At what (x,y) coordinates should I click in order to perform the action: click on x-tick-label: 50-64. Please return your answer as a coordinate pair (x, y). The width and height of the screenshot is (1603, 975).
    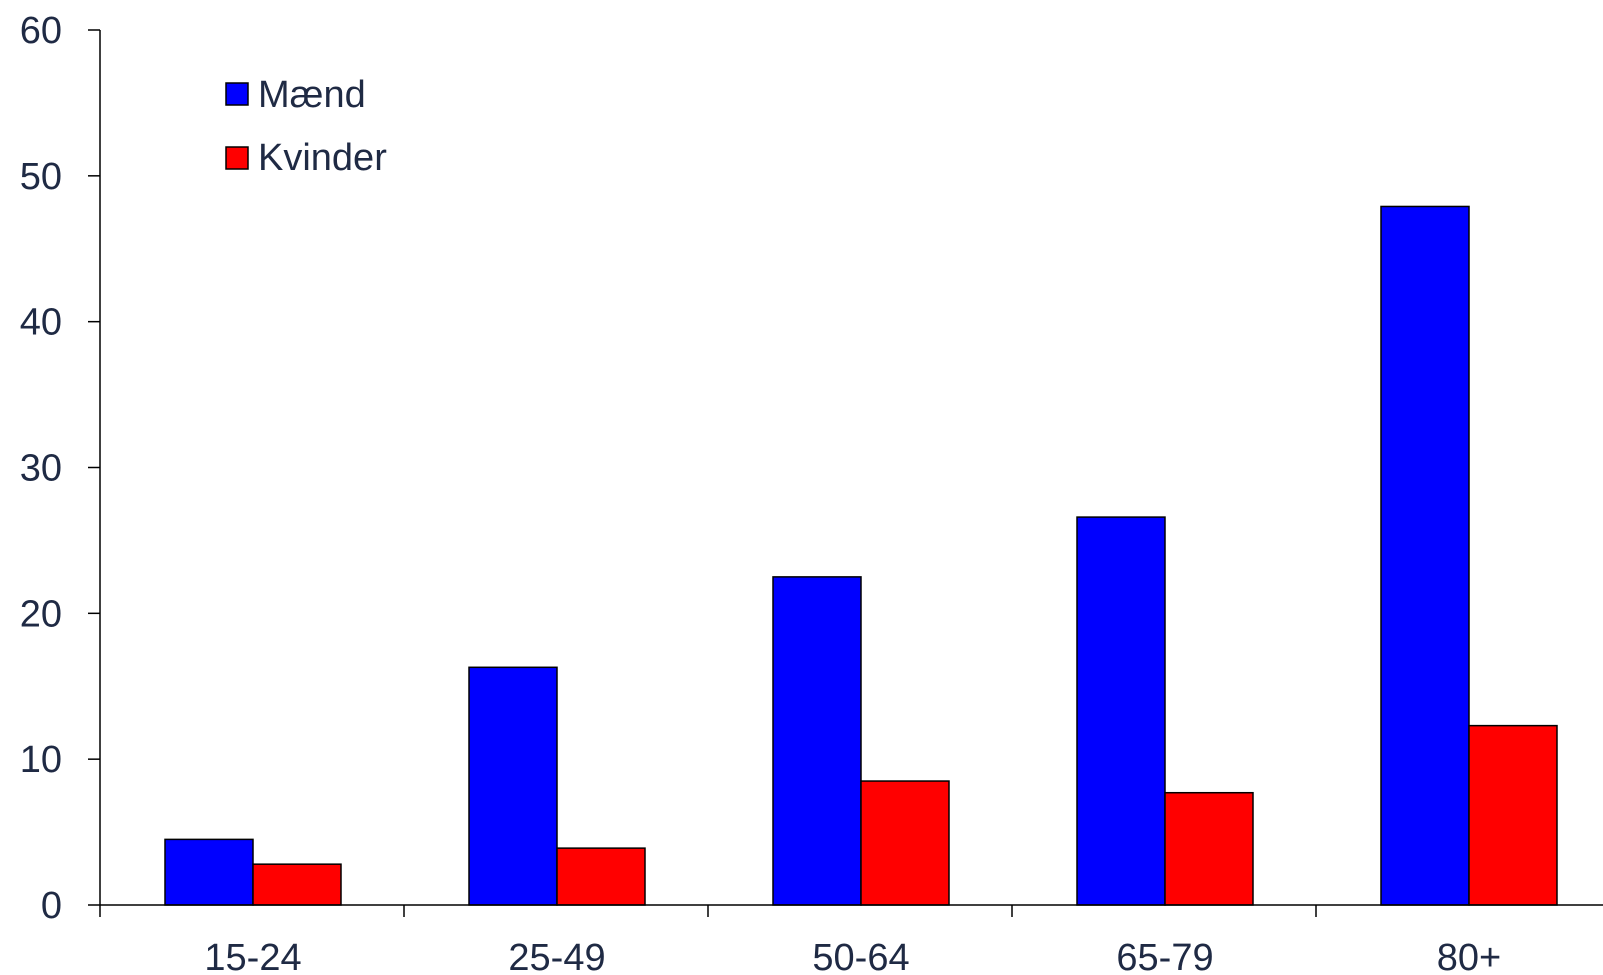
    Looking at the image, I should click on (860, 956).